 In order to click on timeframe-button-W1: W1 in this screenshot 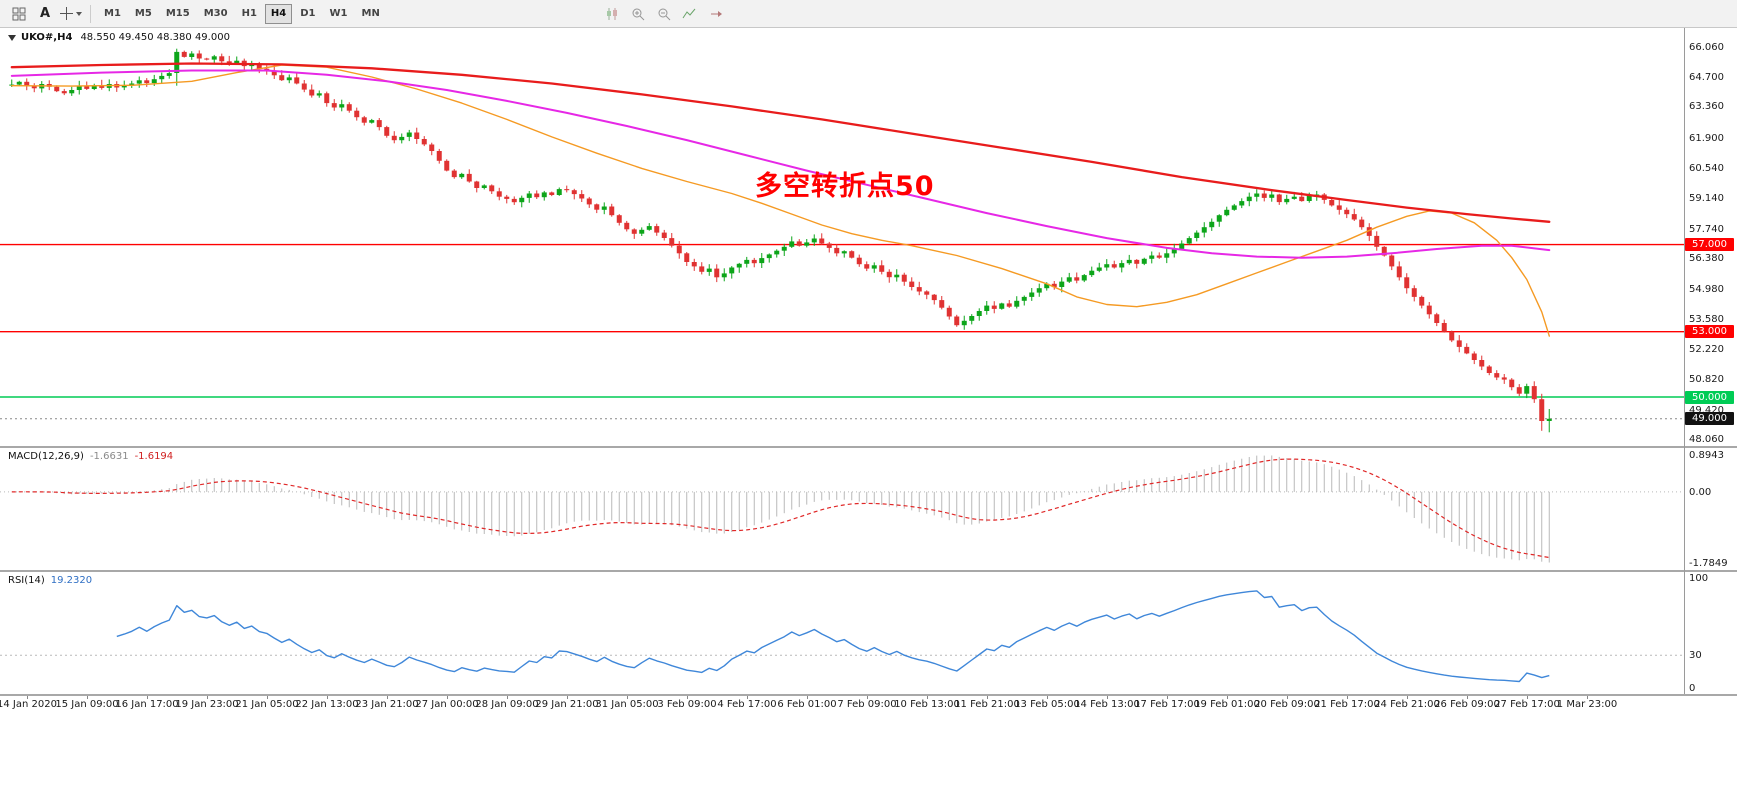, I will do `click(339, 14)`.